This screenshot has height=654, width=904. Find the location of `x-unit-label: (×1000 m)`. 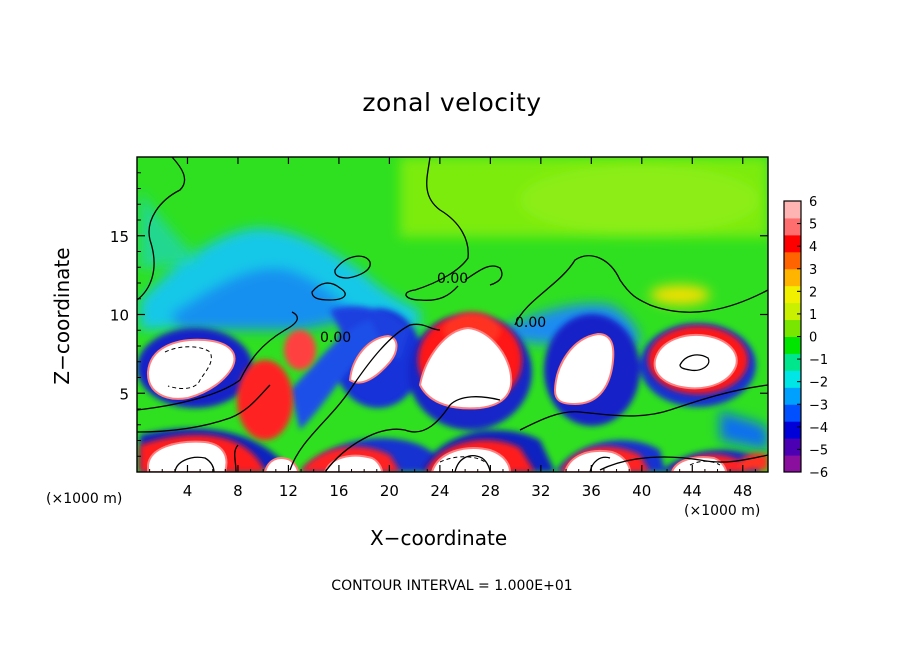

x-unit-label: (×1000 m) is located at coordinates (84, 499).